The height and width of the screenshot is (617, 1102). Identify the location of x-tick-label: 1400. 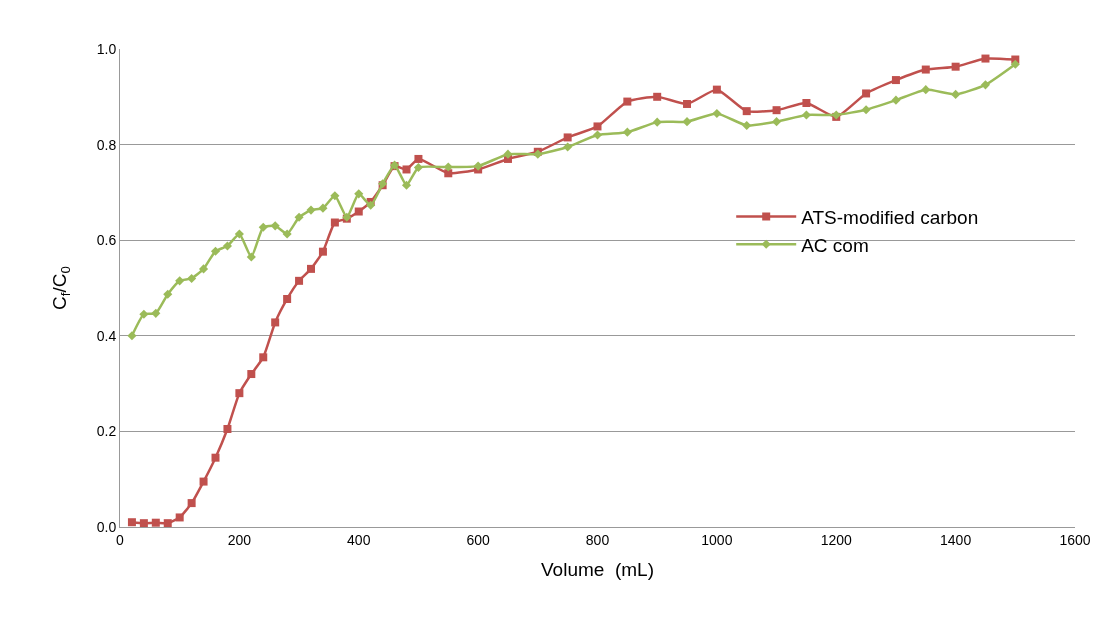
(956, 539).